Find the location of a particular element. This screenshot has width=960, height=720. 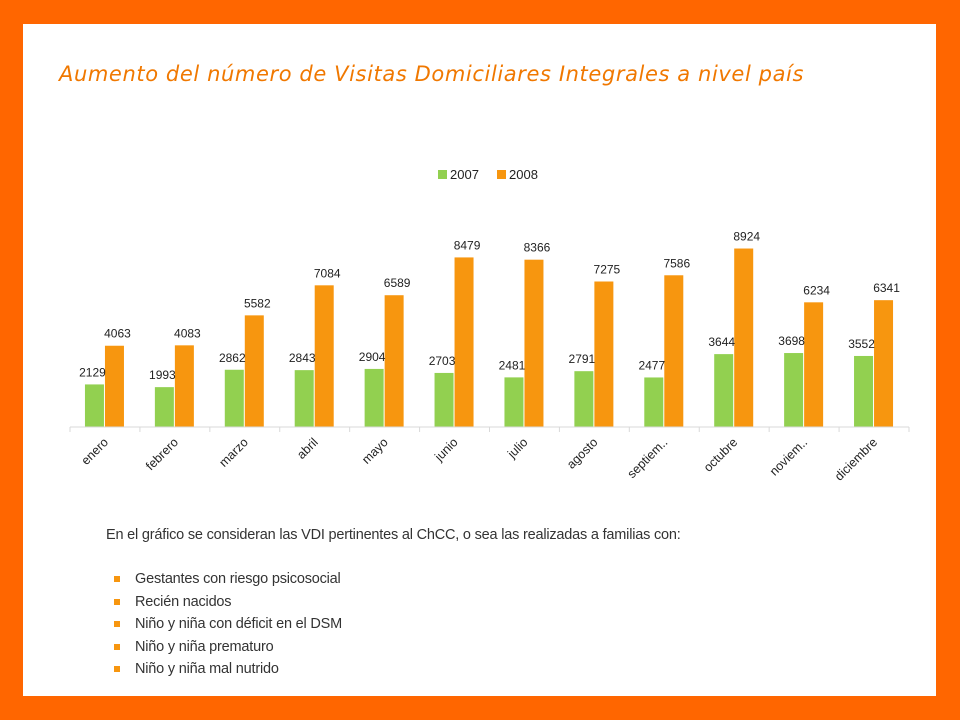

bar-2008-enero is located at coordinates (114, 386).